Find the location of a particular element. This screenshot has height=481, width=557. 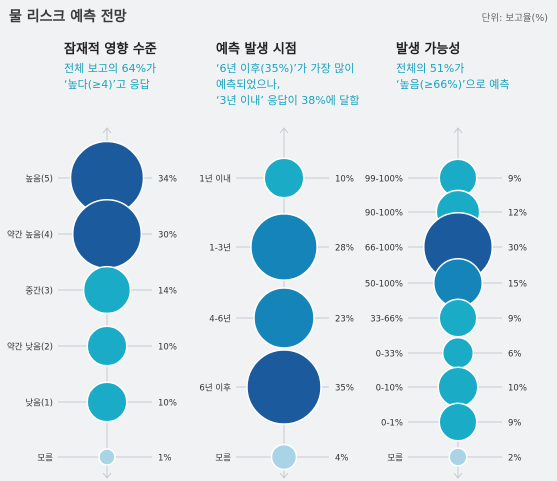

panel-subtitle-likelihood: 전체의 51%가 ‘높음(≥66%)’으로 예측 is located at coordinates (452, 77).